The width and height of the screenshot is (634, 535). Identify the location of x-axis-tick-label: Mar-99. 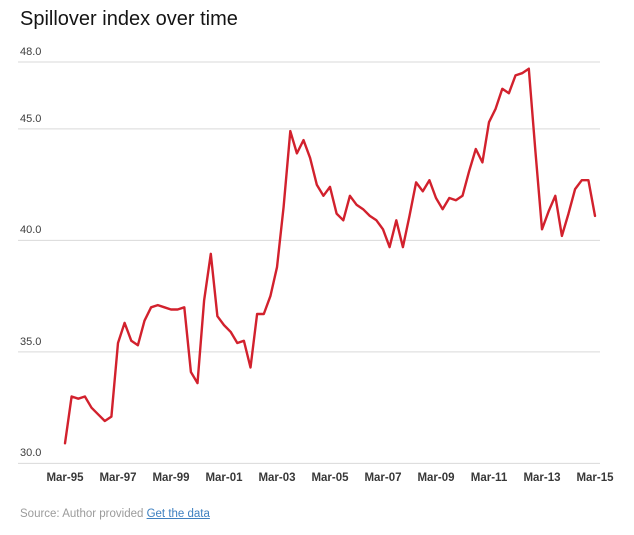
(171, 478).